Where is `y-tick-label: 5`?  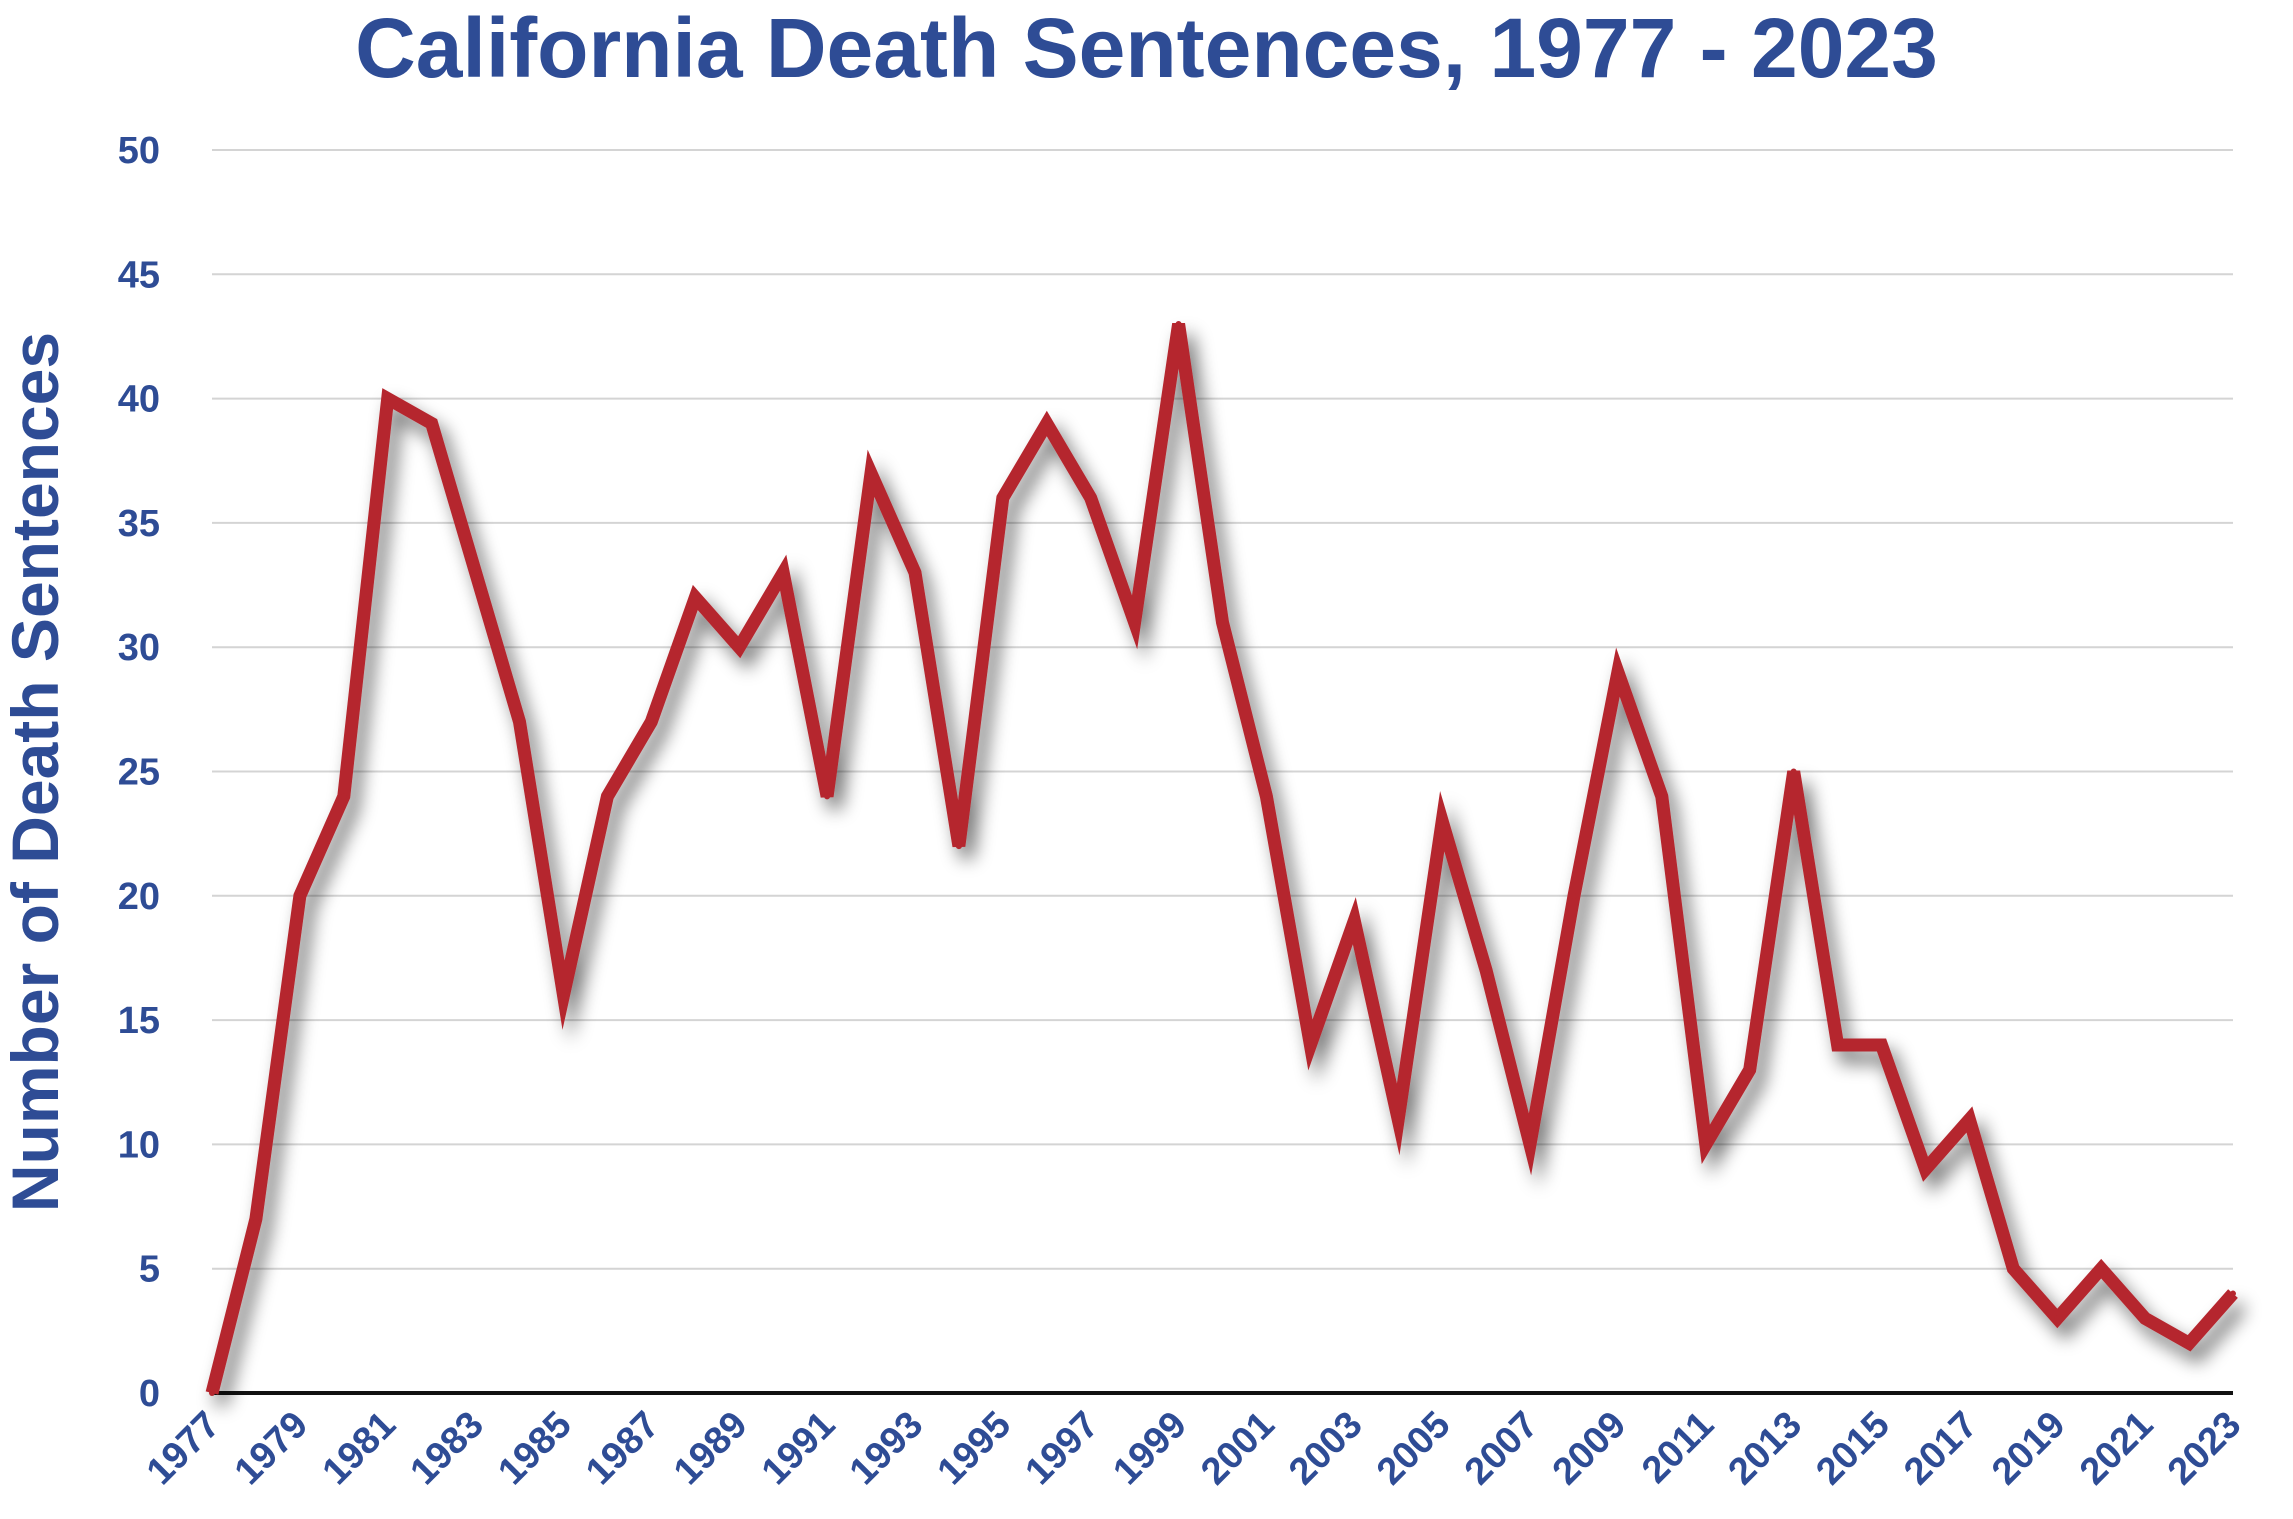 y-tick-label: 5 is located at coordinates (149, 1270).